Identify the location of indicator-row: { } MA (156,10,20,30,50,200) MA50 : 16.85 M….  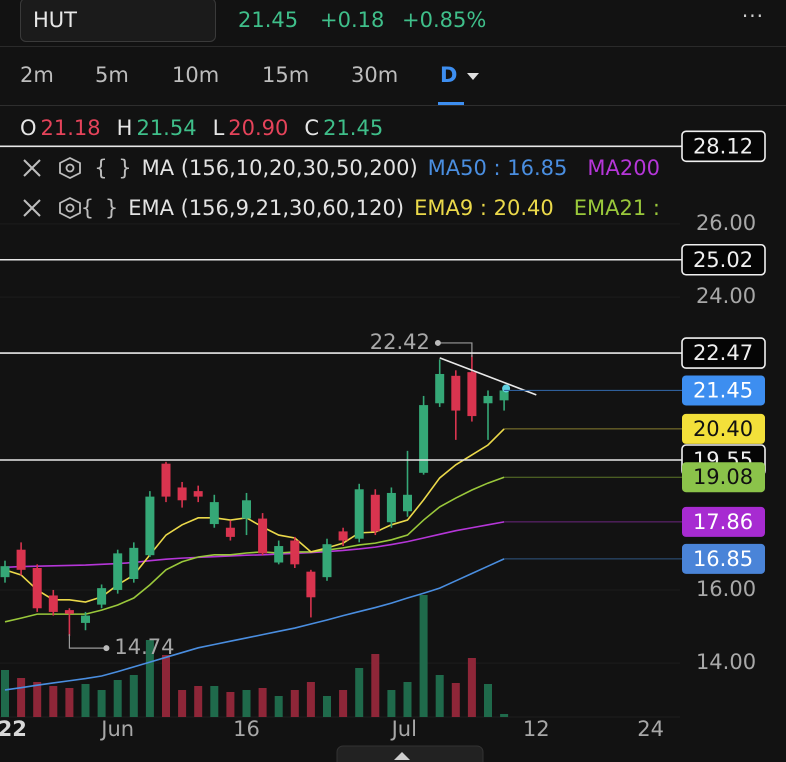
(340, 168).